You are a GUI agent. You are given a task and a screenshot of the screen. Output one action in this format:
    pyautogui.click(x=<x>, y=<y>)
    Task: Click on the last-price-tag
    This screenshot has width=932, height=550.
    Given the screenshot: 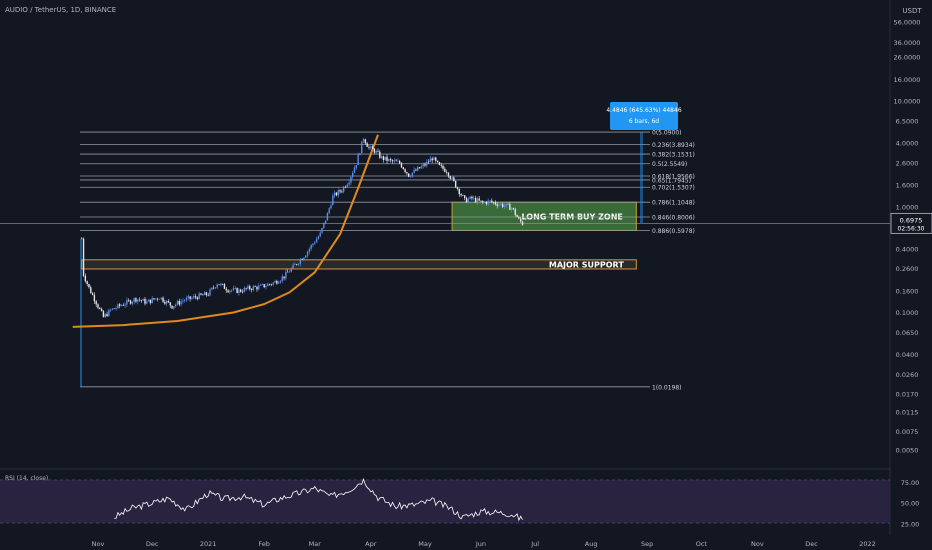 What is the action you would take?
    pyautogui.click(x=911, y=223)
    